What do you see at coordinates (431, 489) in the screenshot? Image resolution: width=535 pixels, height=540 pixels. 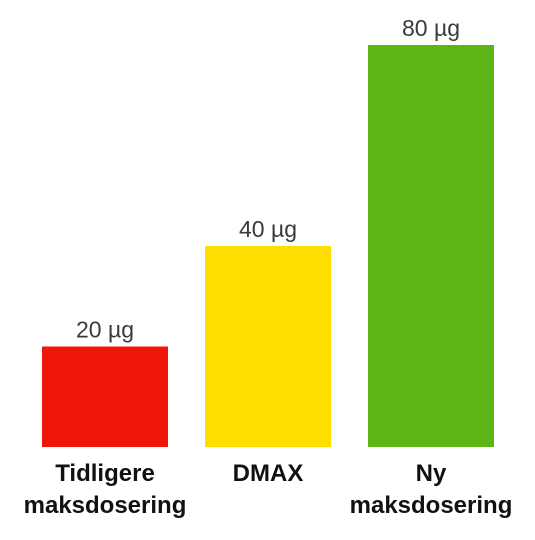 I see `category-label: Ny maksdosering` at bounding box center [431, 489].